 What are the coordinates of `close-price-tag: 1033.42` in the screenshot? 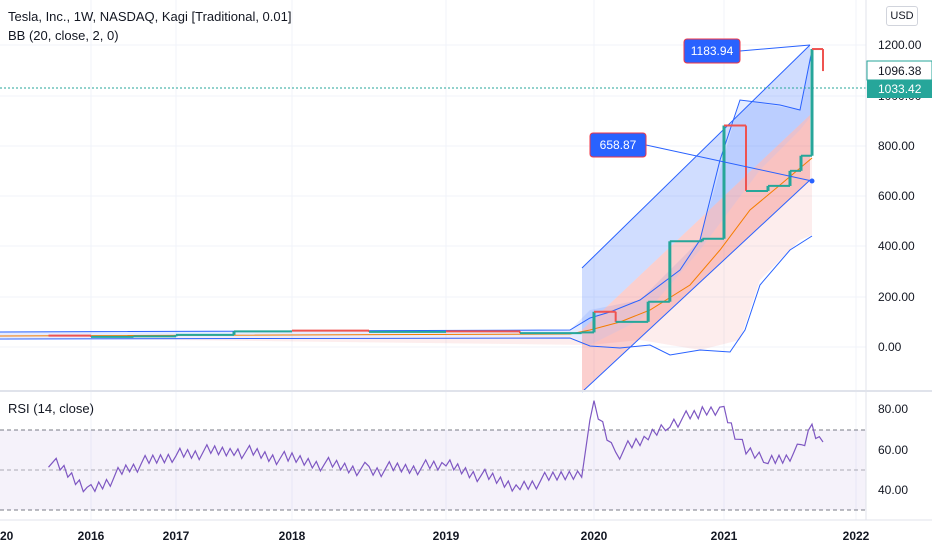 It's located at (899, 89).